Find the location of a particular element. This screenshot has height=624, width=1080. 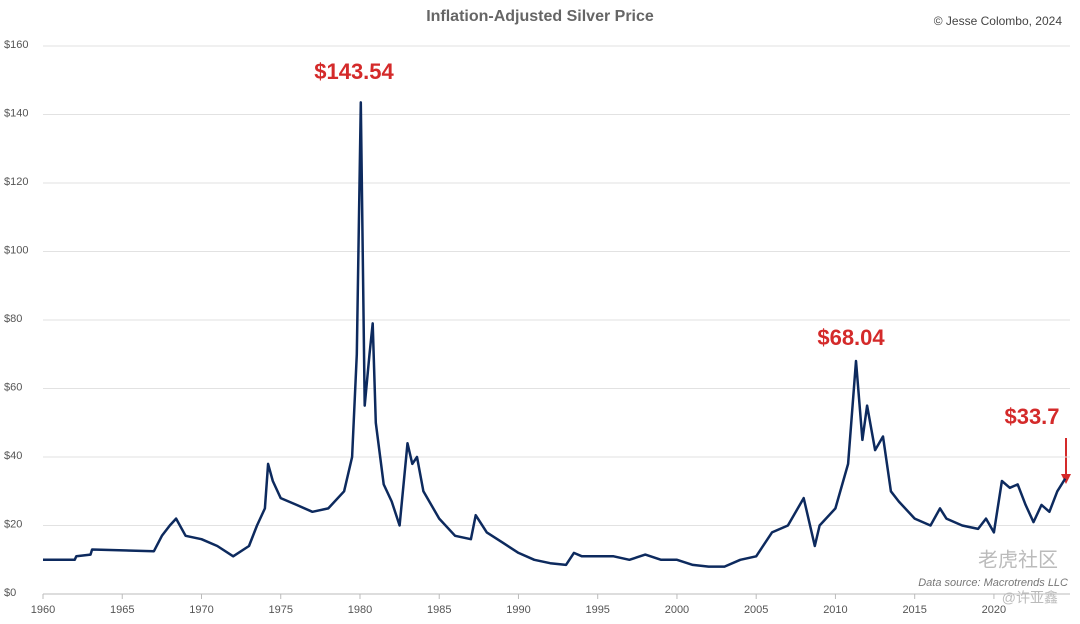

y-tick-label: $0 is located at coordinates (10, 593).